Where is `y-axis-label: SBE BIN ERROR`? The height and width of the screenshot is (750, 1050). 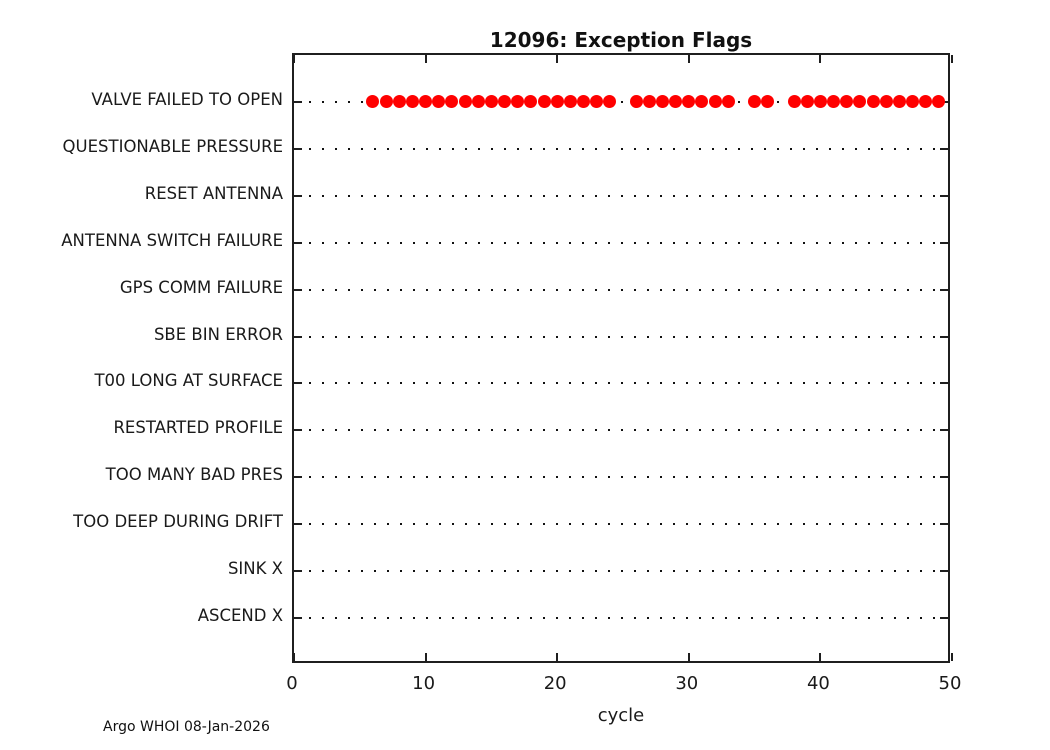
y-axis-label: SBE BIN ERROR is located at coordinates (218, 334).